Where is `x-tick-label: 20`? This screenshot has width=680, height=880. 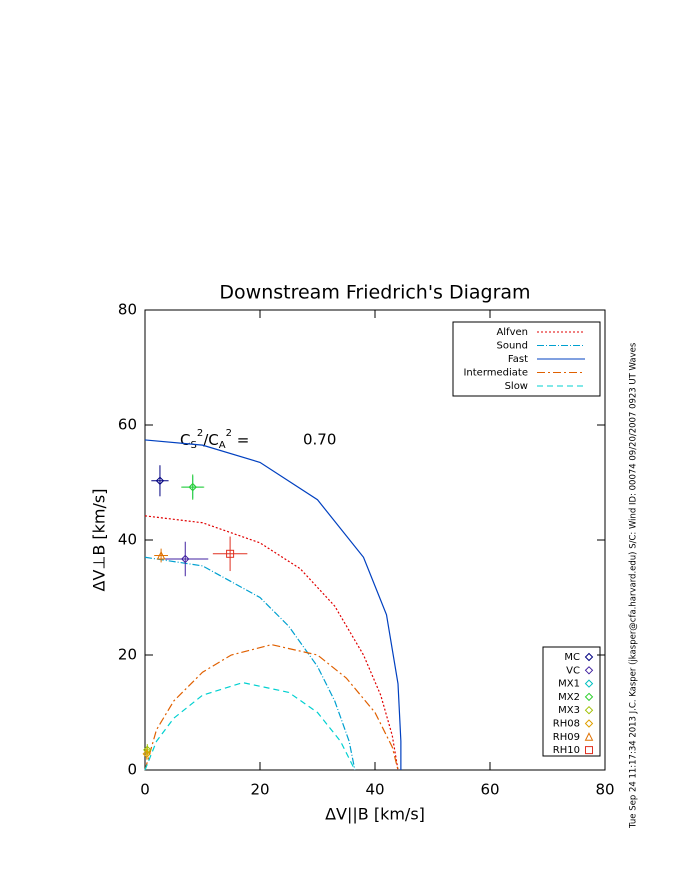
x-tick-label: 20 is located at coordinates (259, 790).